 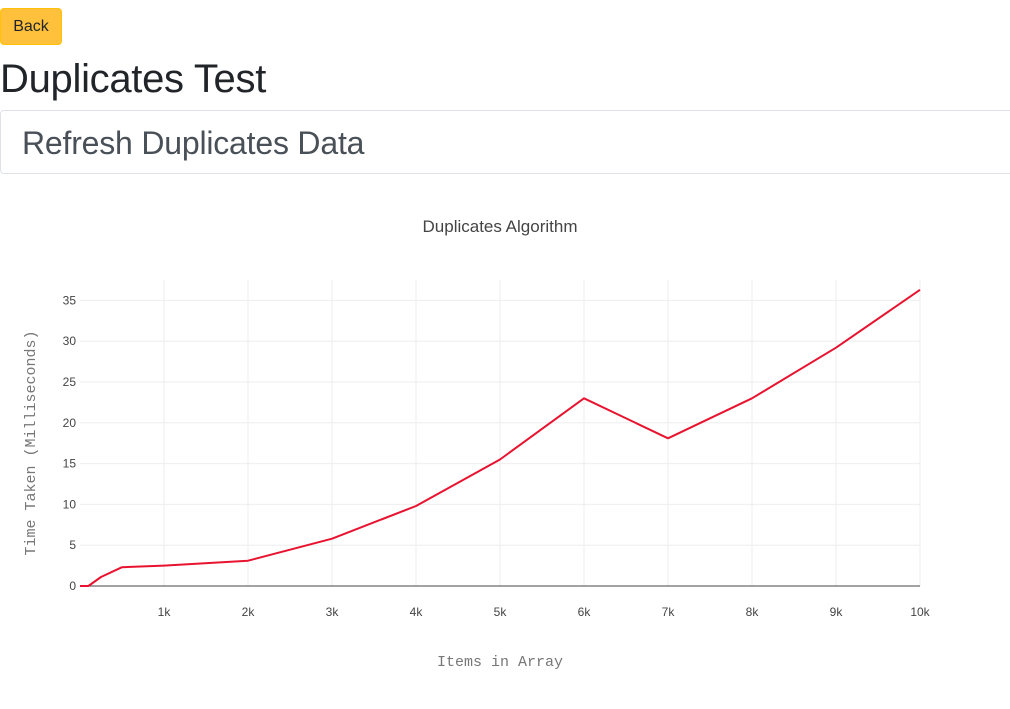 What do you see at coordinates (500, 662) in the screenshot?
I see `x-axis-title: Items in Array` at bounding box center [500, 662].